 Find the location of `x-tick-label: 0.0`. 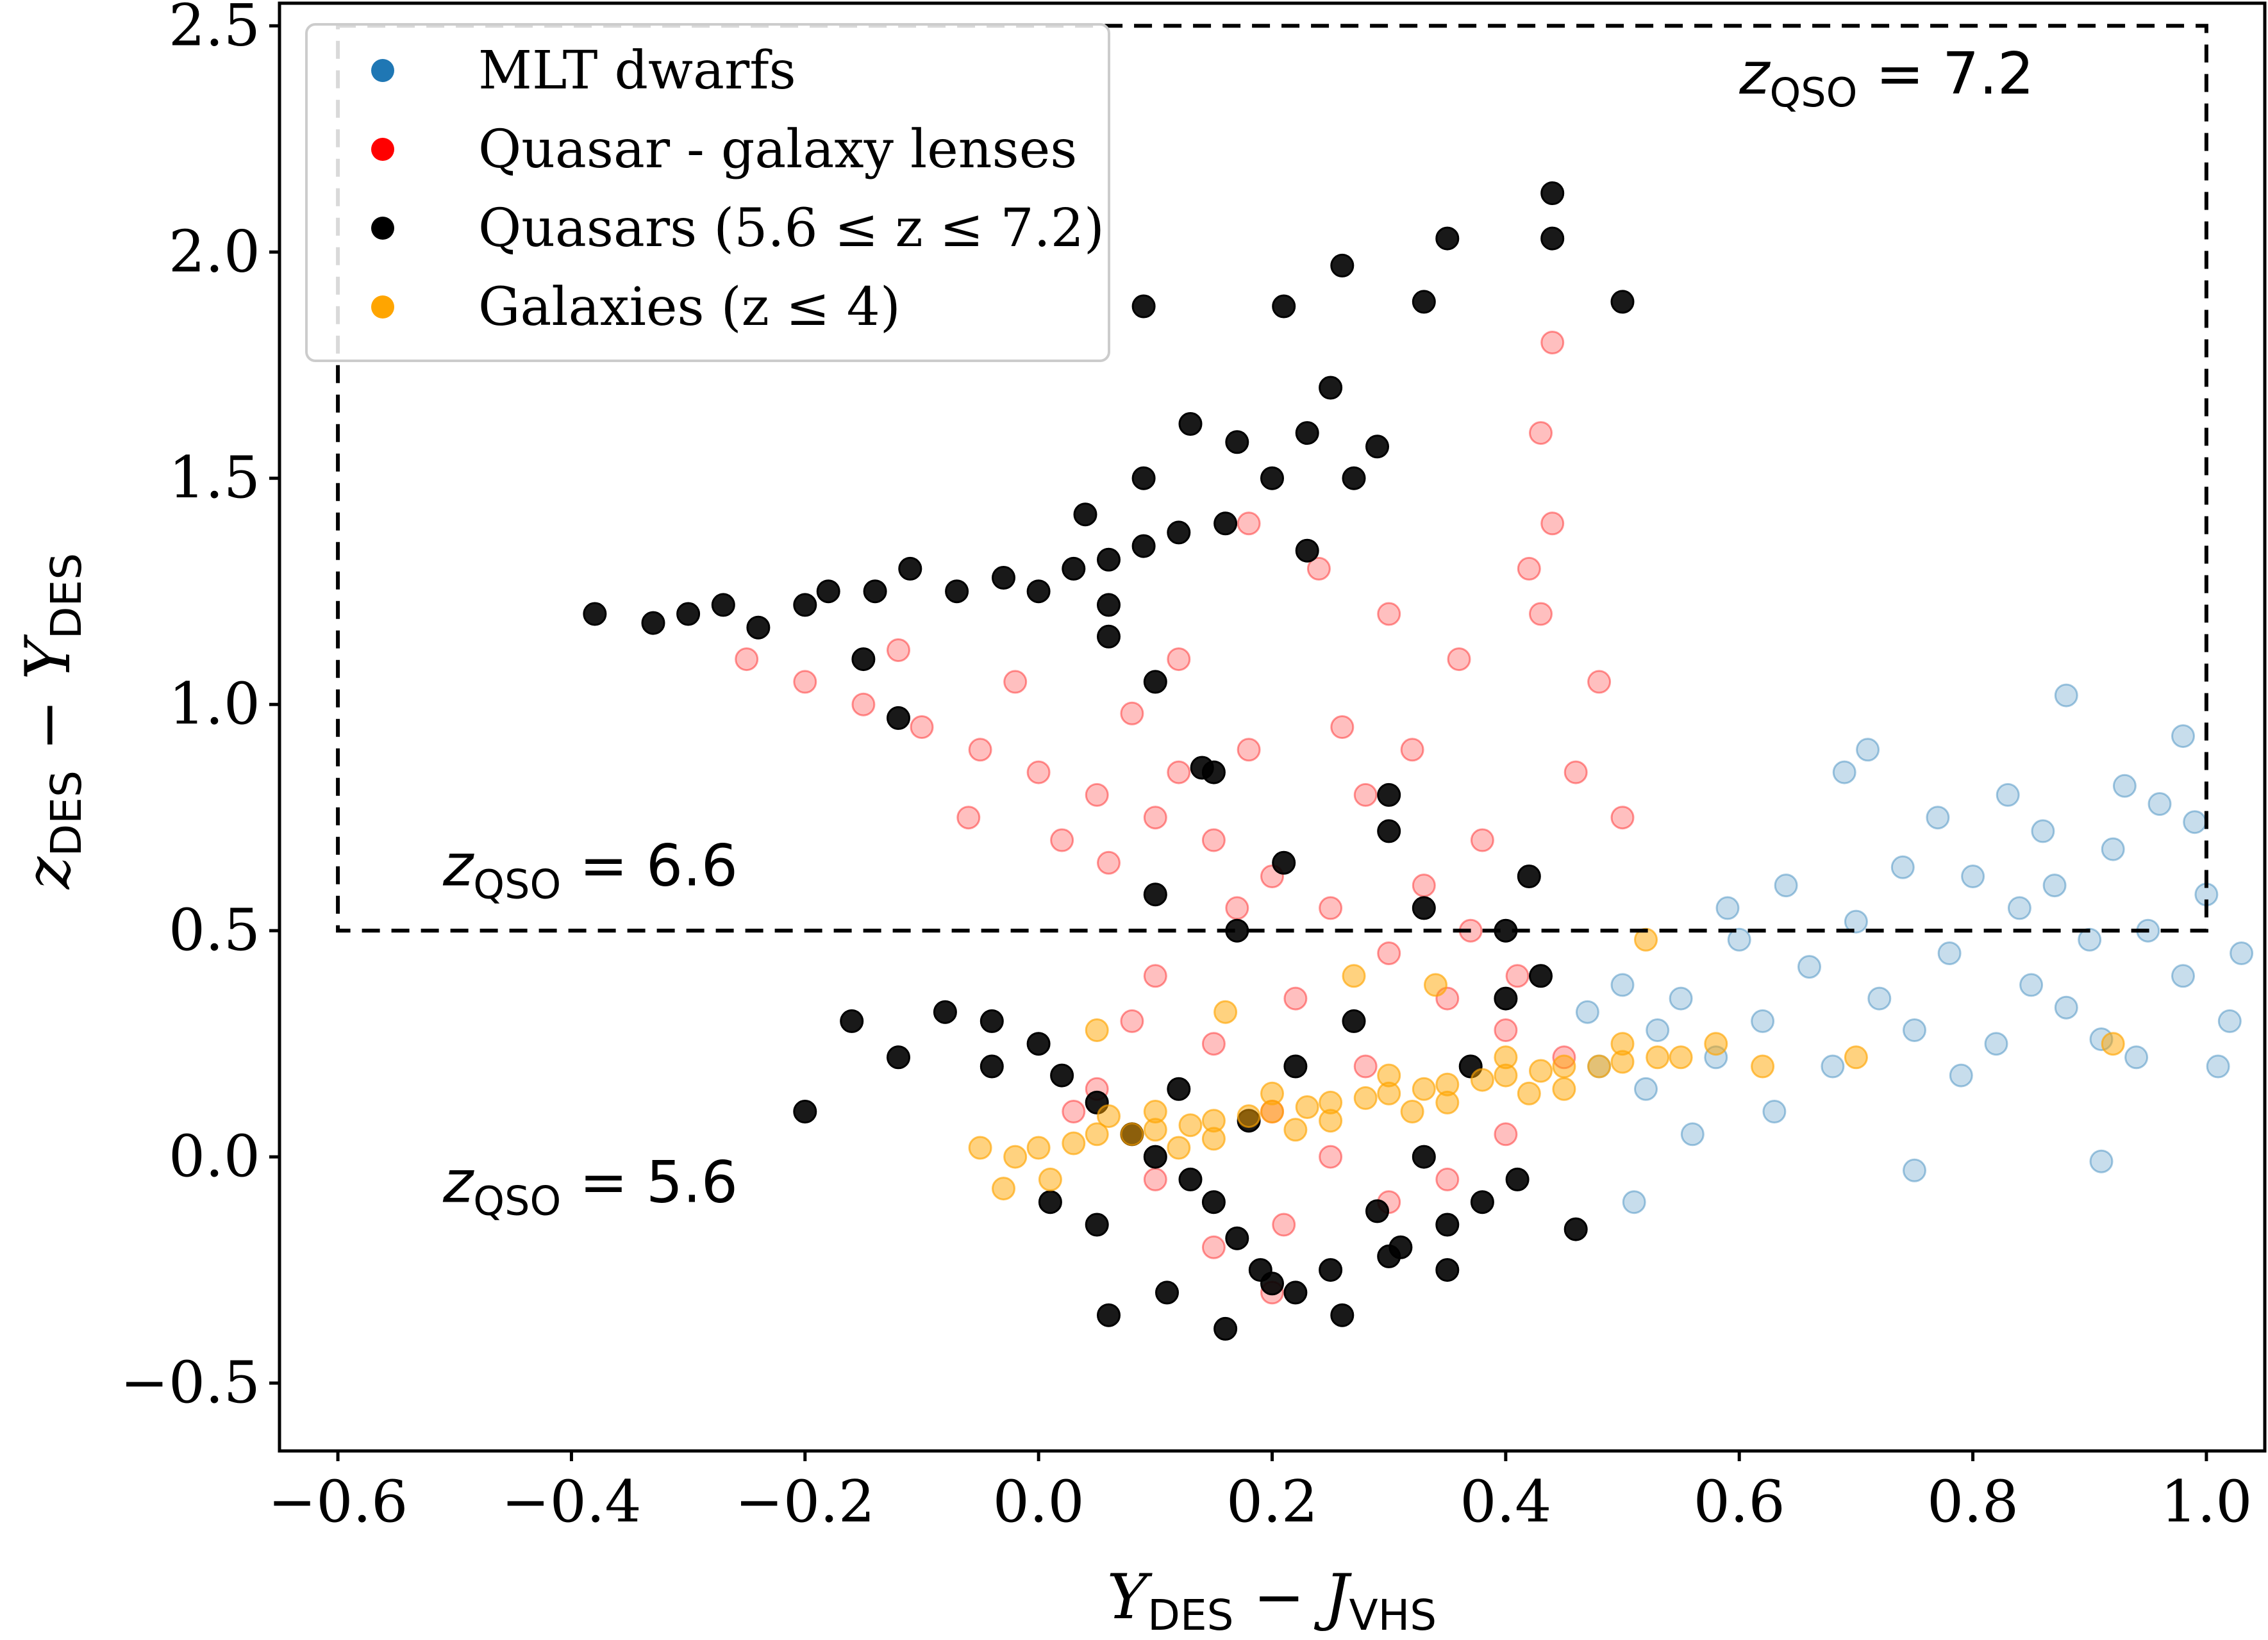

x-tick-label: 0.0 is located at coordinates (1039, 1502).